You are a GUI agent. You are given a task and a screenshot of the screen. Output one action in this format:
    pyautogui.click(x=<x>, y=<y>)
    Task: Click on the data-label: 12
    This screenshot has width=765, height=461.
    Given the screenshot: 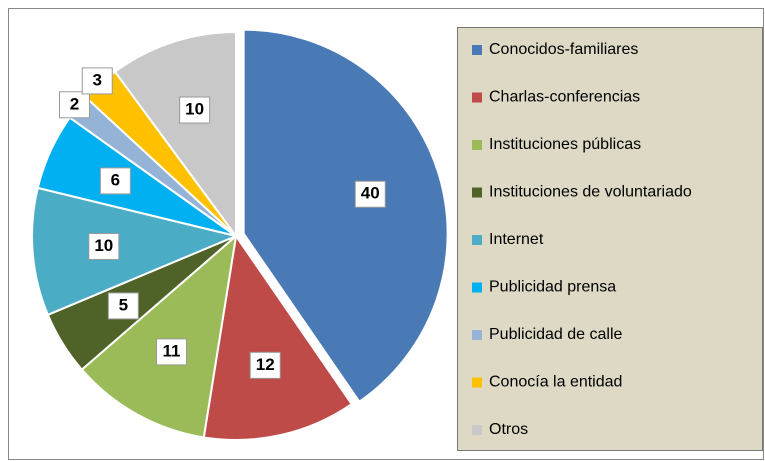 What is the action you would take?
    pyautogui.click(x=265, y=364)
    